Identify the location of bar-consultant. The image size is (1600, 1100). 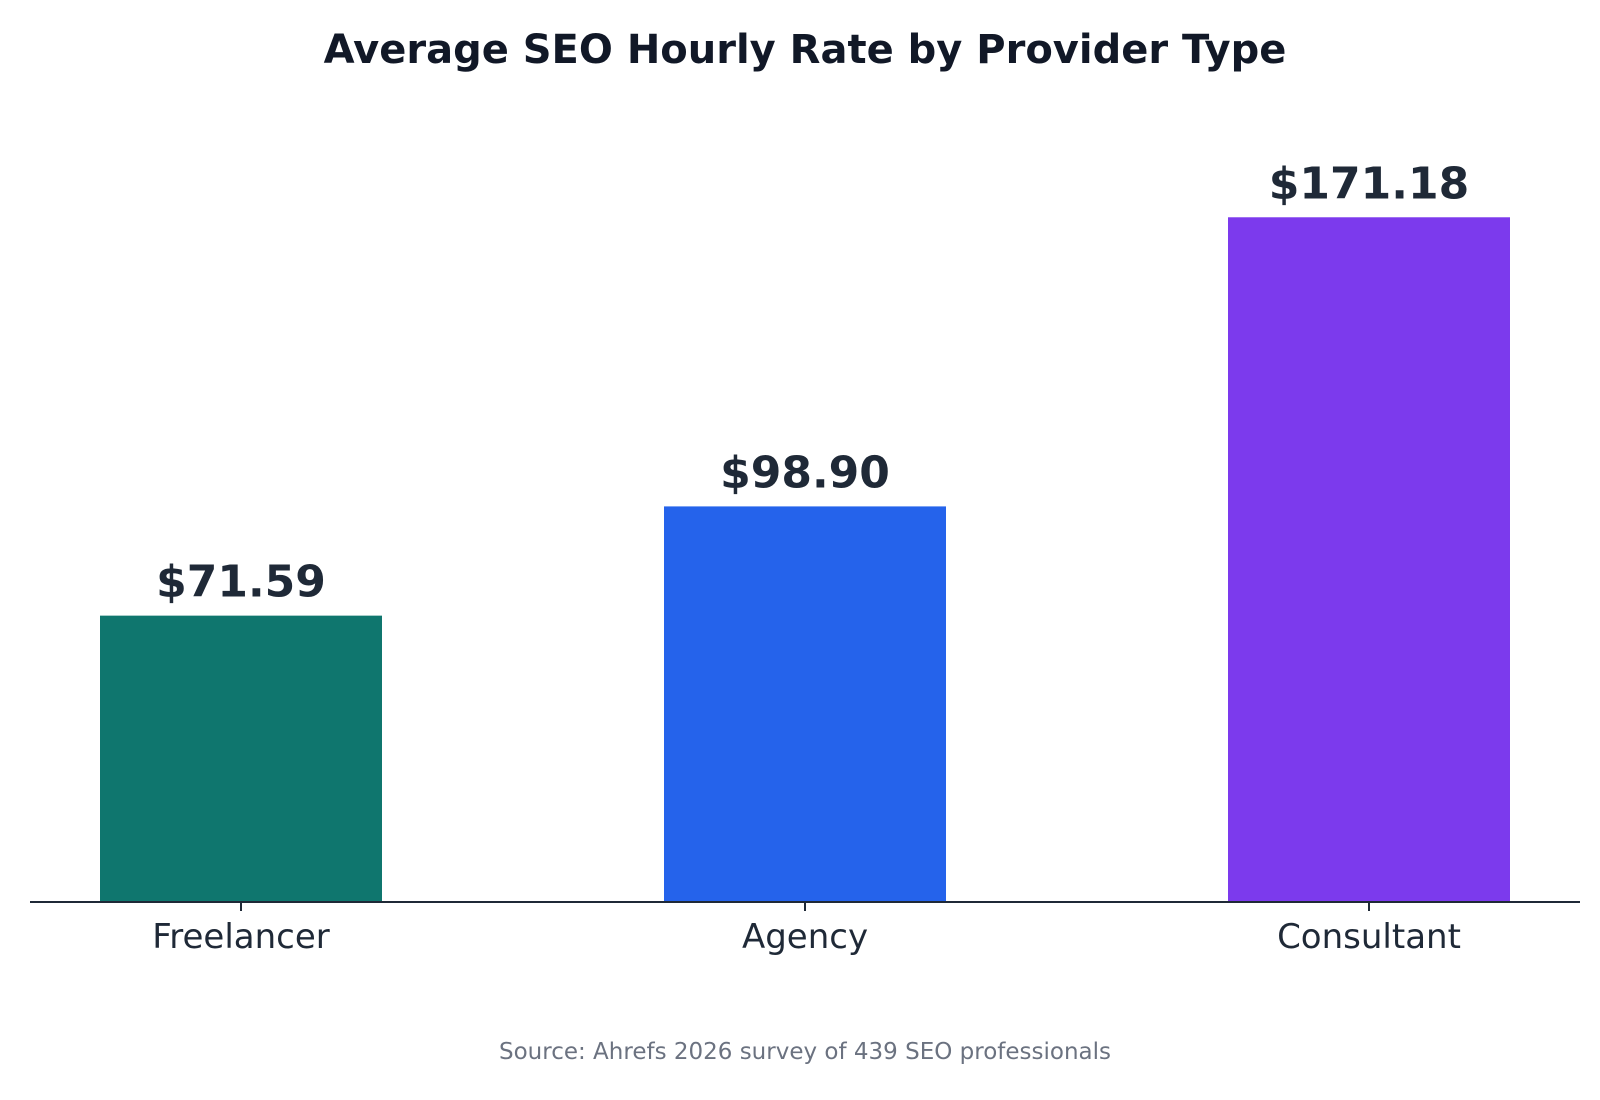
(1369, 559).